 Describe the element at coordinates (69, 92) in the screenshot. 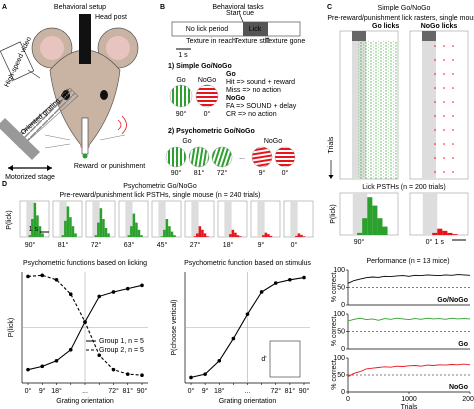

I see `mouse-illustration` at that location.